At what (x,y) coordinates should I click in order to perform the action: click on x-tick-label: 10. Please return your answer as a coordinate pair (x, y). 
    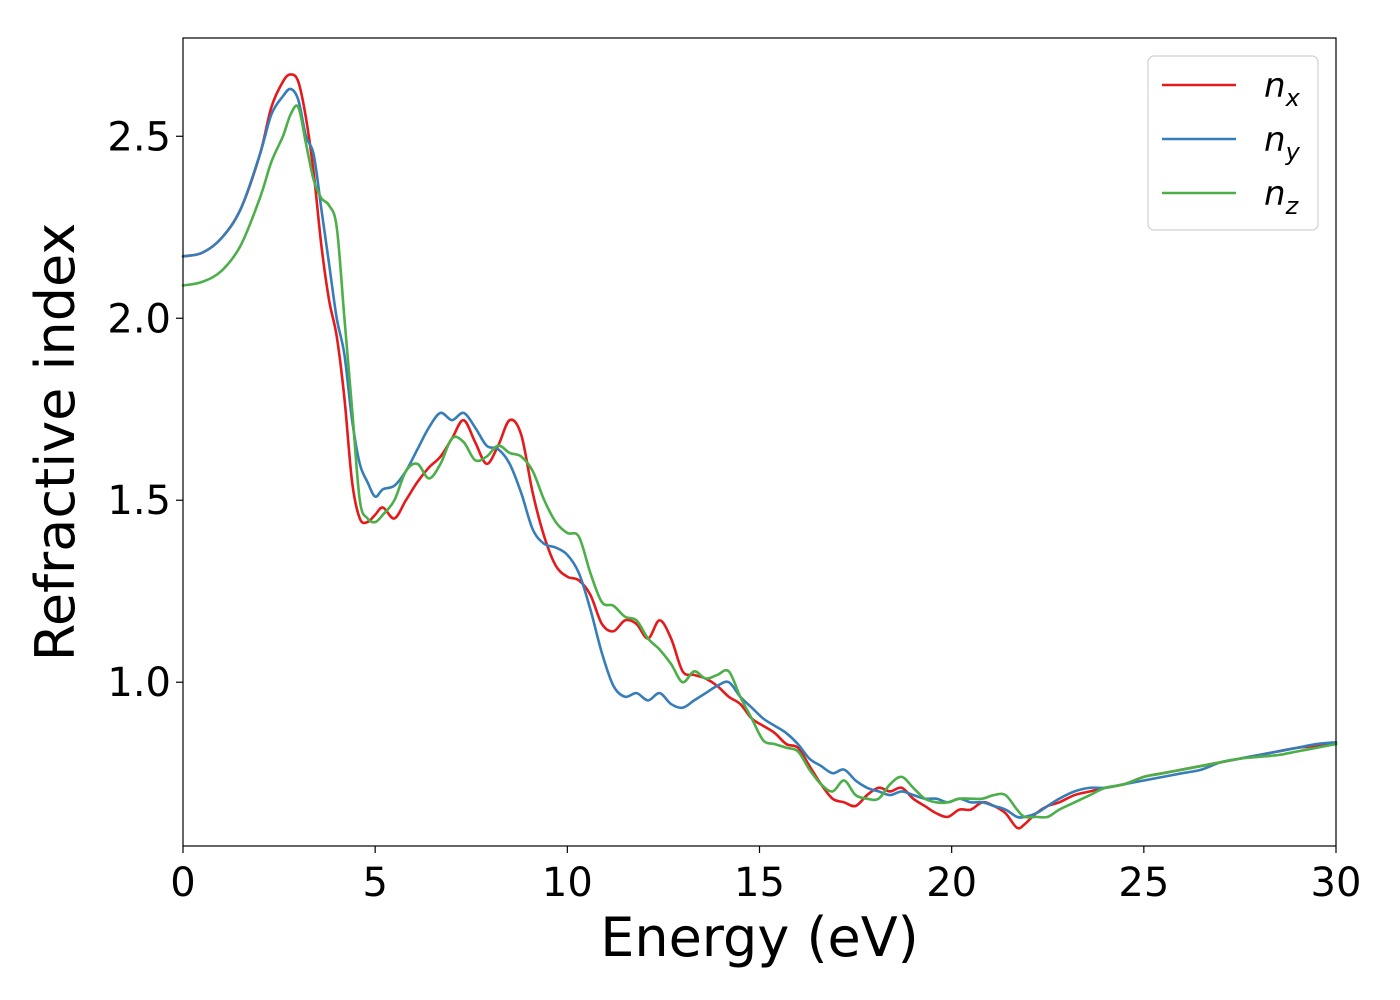
    Looking at the image, I should click on (567, 883).